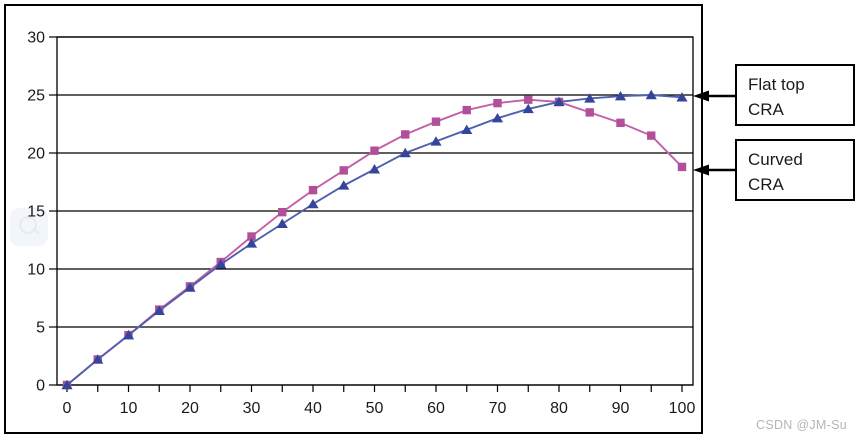 Image resolution: width=860 pixels, height=444 pixels. Describe the element at coordinates (29, 227) in the screenshot. I see `ghost-watermark-icon` at that location.